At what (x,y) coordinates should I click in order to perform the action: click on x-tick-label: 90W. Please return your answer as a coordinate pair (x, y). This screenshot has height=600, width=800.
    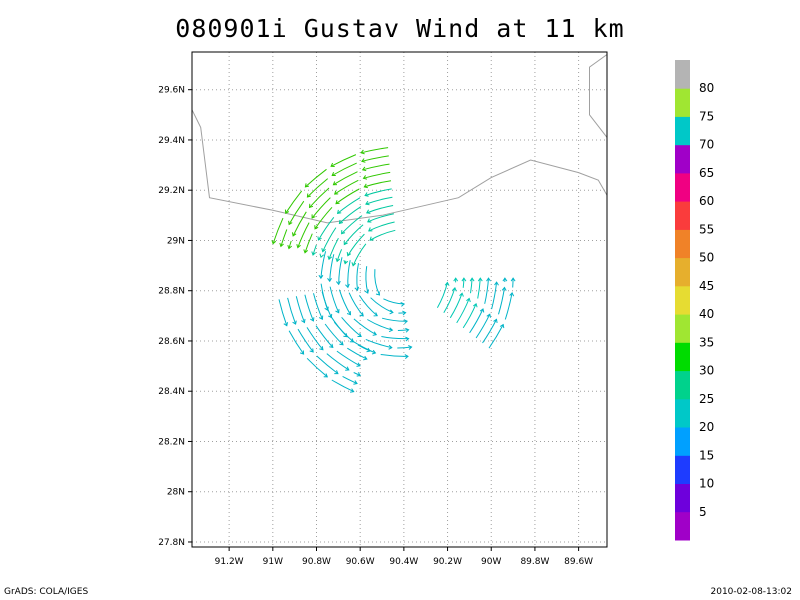
    Looking at the image, I should click on (491, 562).